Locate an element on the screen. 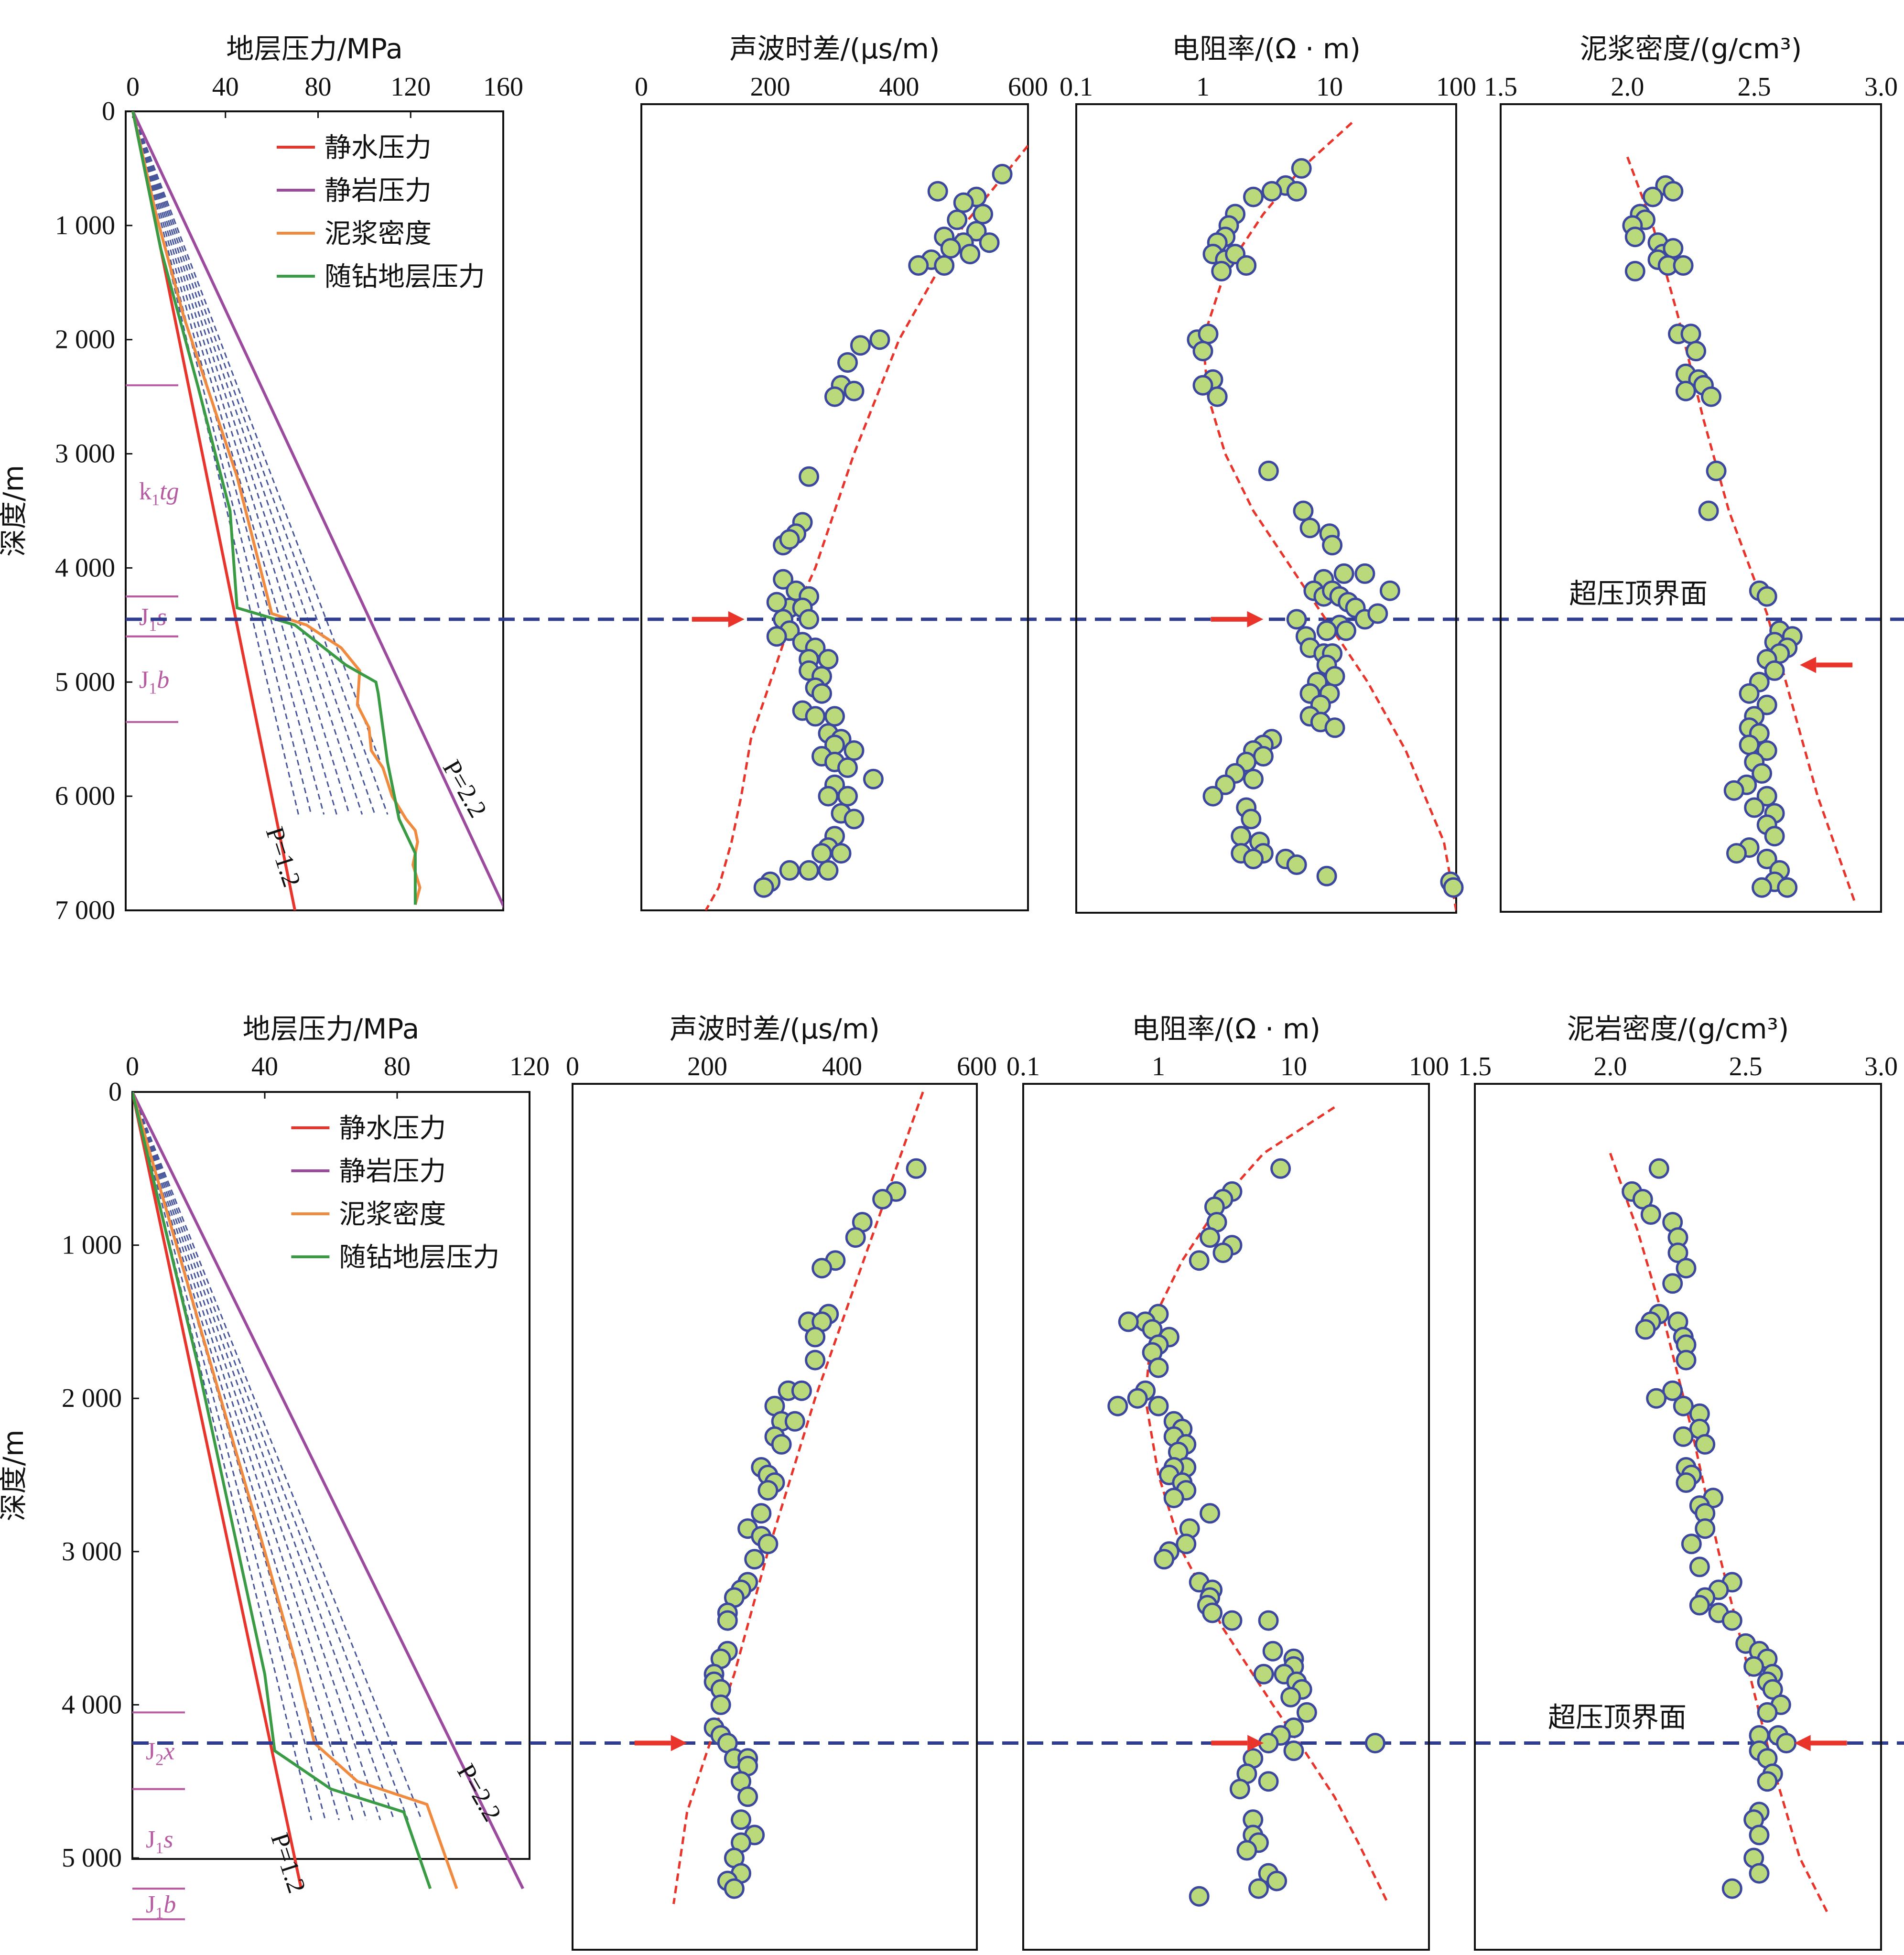  legend-label: 泥浆密度 is located at coordinates (379, 233).